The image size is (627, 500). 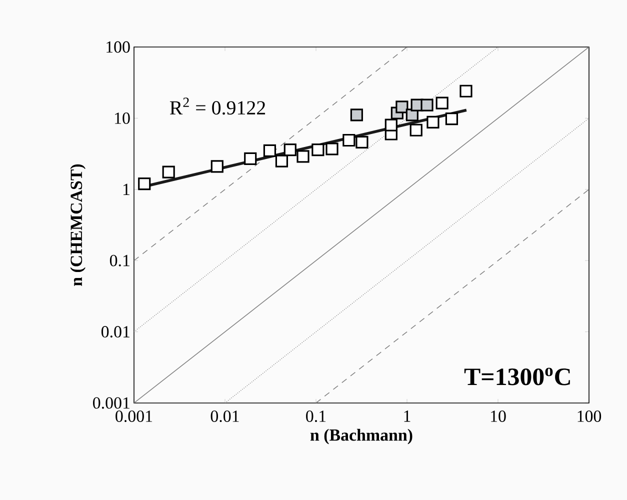 What do you see at coordinates (590, 416) in the screenshot?
I see `x-tick-label: 100` at bounding box center [590, 416].